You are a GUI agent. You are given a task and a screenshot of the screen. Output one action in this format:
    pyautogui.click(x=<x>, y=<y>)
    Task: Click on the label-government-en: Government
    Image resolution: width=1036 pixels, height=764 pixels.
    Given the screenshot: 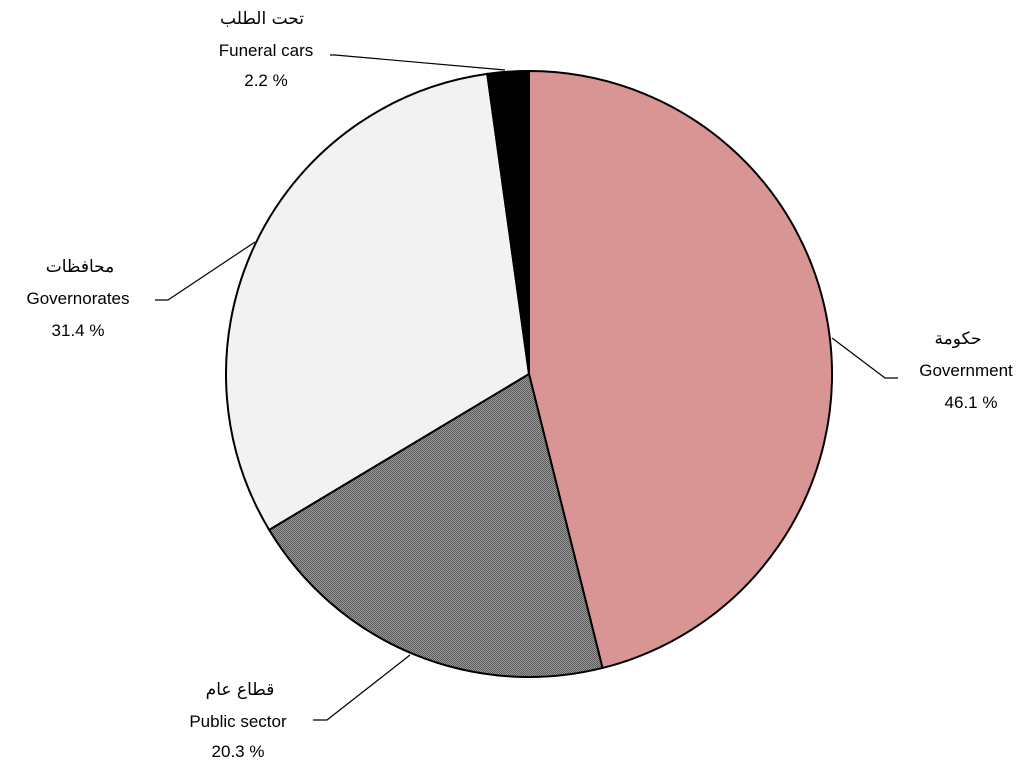 What is the action you would take?
    pyautogui.click(x=966, y=370)
    